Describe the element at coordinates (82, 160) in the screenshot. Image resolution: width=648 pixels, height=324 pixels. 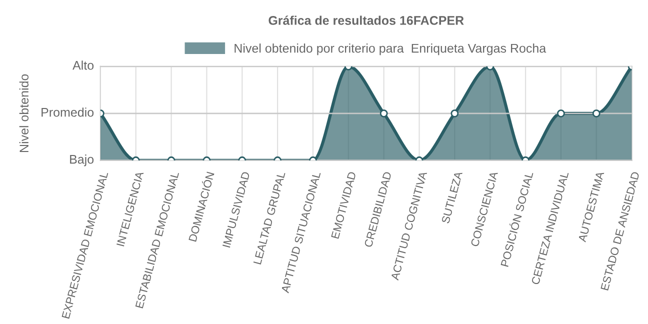
I see `ref-line-label: Bajo` at that location.